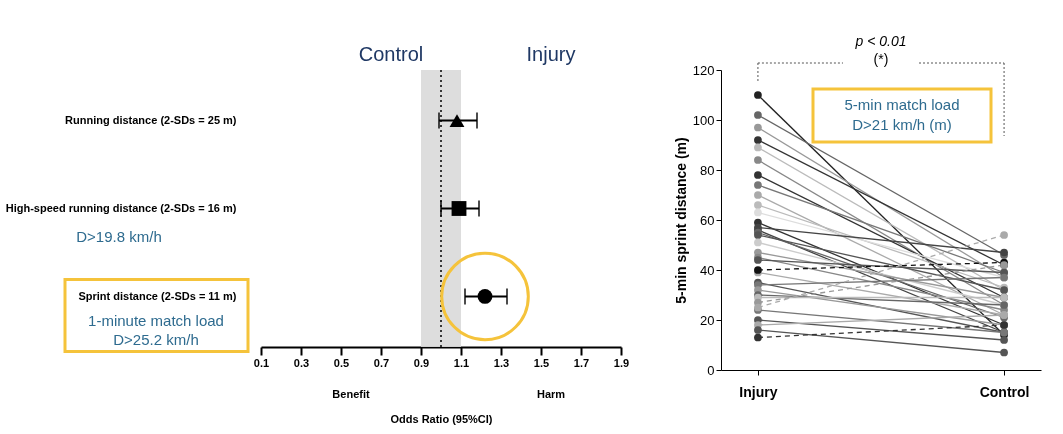 This screenshot has width=1063, height=434. I want to click on x-tick-label: 1.7, so click(581, 362).